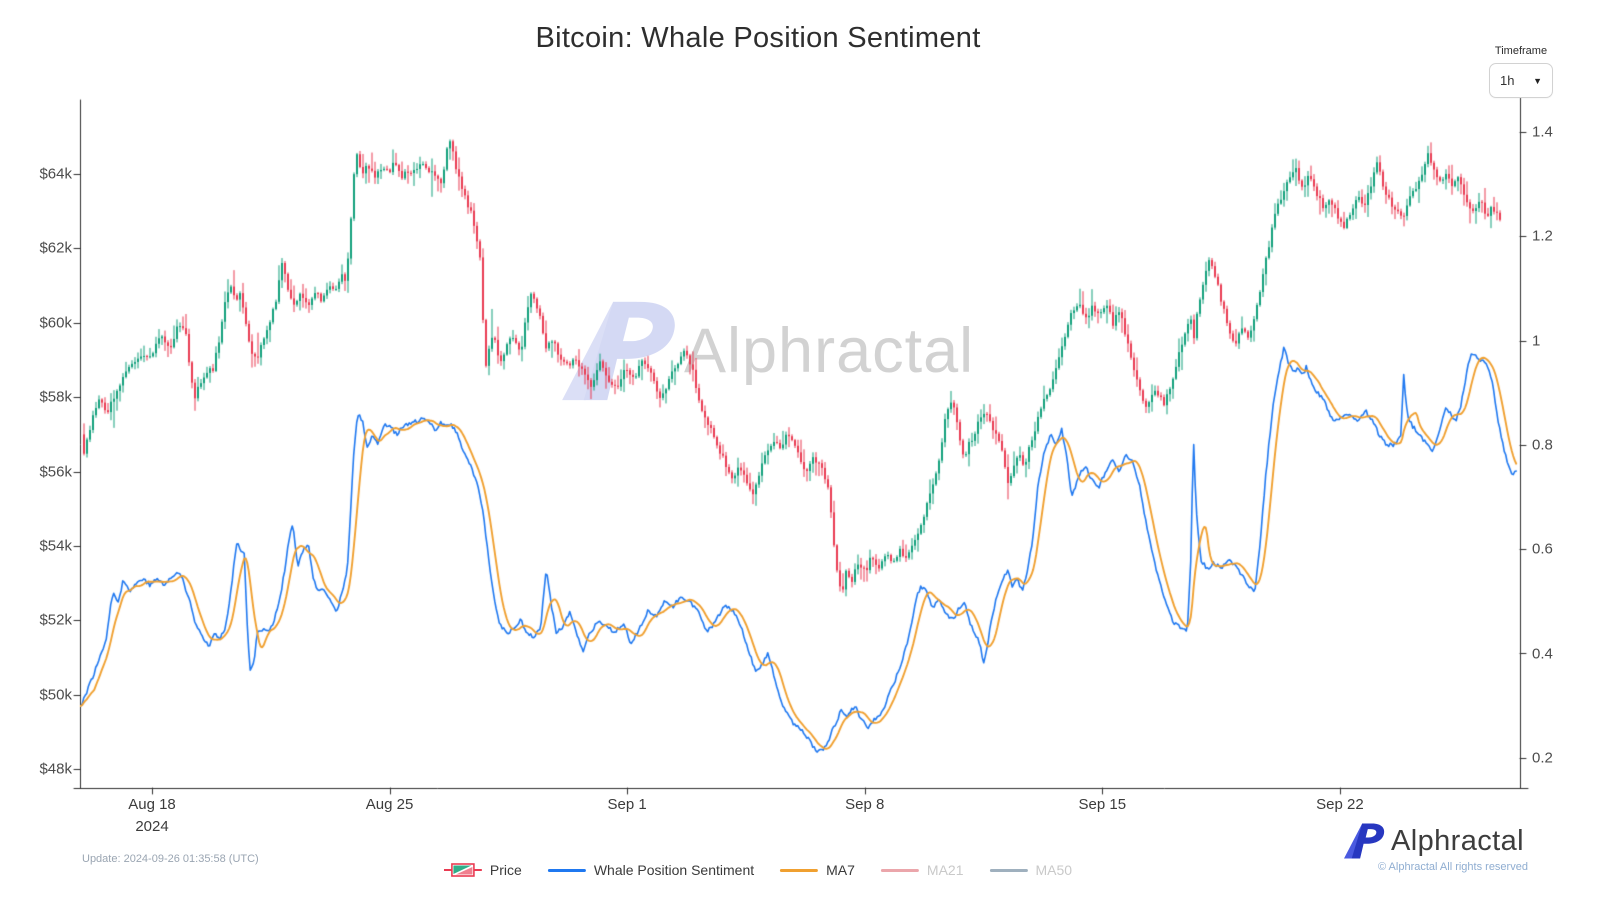 The width and height of the screenshot is (1600, 900). Describe the element at coordinates (1521, 80) in the screenshot. I see `timeframe-dropdown: 1h ▼` at that location.